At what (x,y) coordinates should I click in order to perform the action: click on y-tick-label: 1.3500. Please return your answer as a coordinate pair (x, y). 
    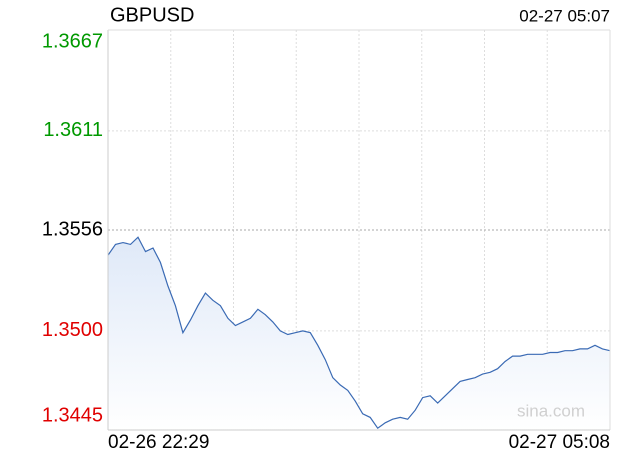
    Looking at the image, I should click on (72, 330).